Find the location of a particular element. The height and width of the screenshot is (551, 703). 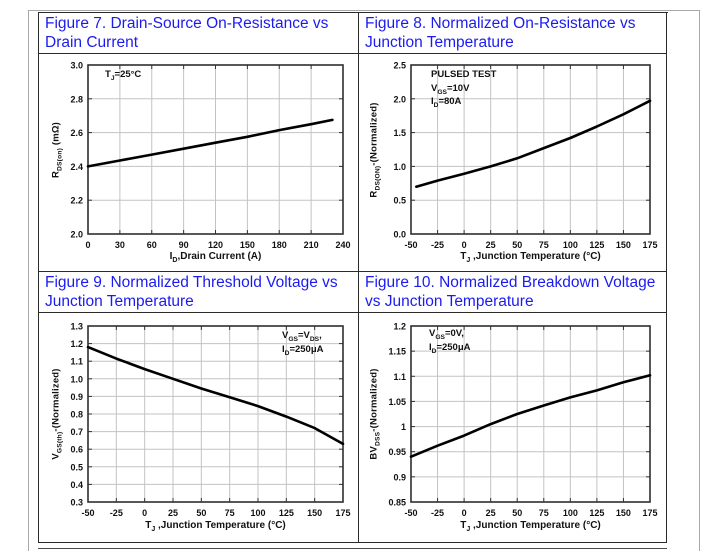

y-tick-label: 0.3 is located at coordinates (76, 503).